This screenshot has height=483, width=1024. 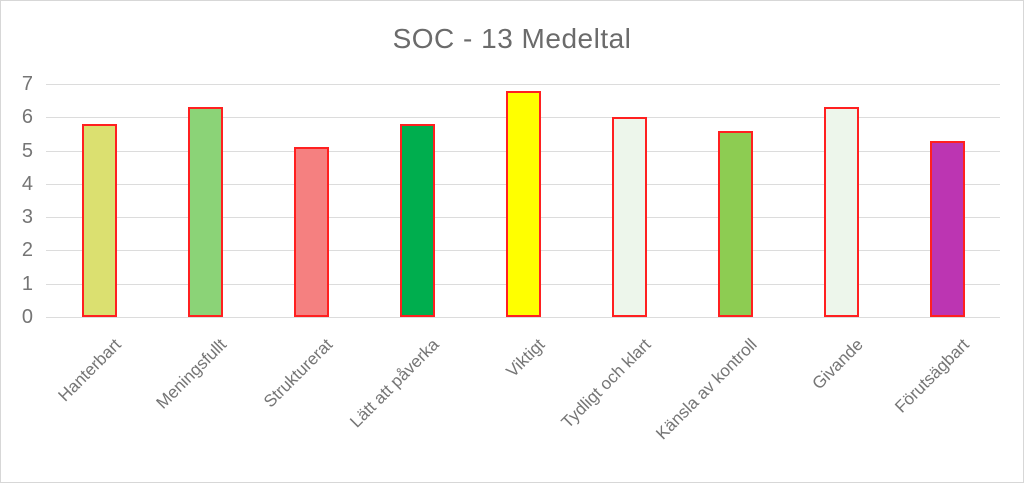 I want to click on x-tick-label-f-ruts-gbart: Förutsägbart, so click(x=931, y=376).